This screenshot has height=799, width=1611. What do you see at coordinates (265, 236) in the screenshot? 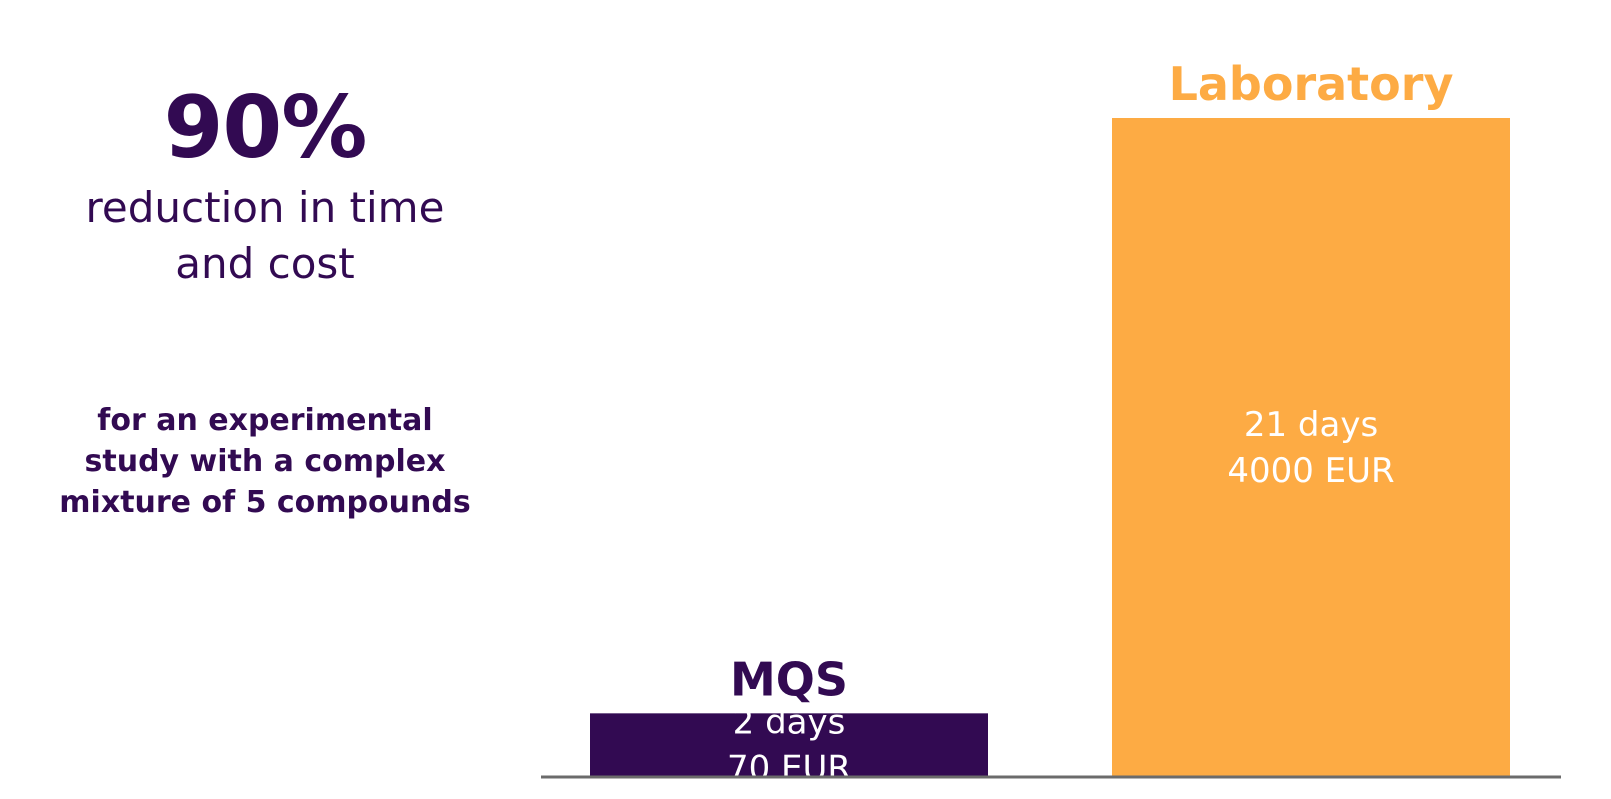
I see `reduction-description: reduction in time and cost` at bounding box center [265, 236].